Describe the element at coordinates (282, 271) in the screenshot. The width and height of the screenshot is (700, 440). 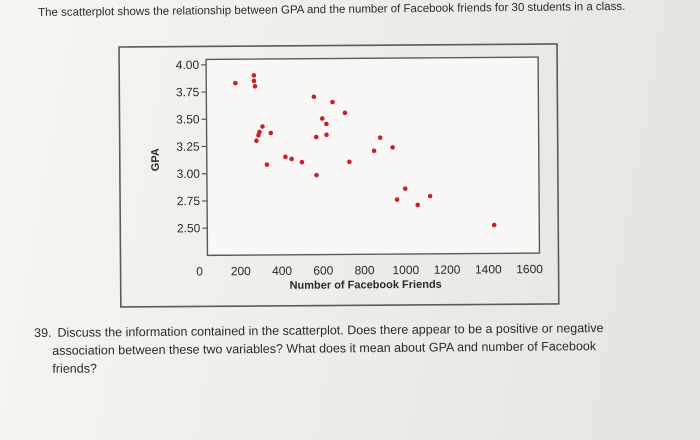
I see `x-tick-label: 400` at that location.